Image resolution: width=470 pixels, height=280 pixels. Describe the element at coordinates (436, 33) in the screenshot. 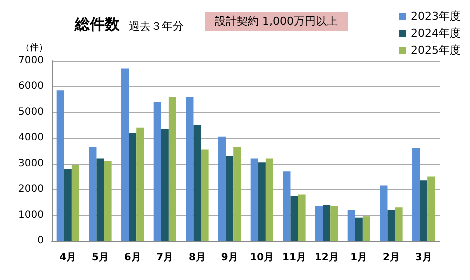

I see `legend-label: 2024年度` at that location.